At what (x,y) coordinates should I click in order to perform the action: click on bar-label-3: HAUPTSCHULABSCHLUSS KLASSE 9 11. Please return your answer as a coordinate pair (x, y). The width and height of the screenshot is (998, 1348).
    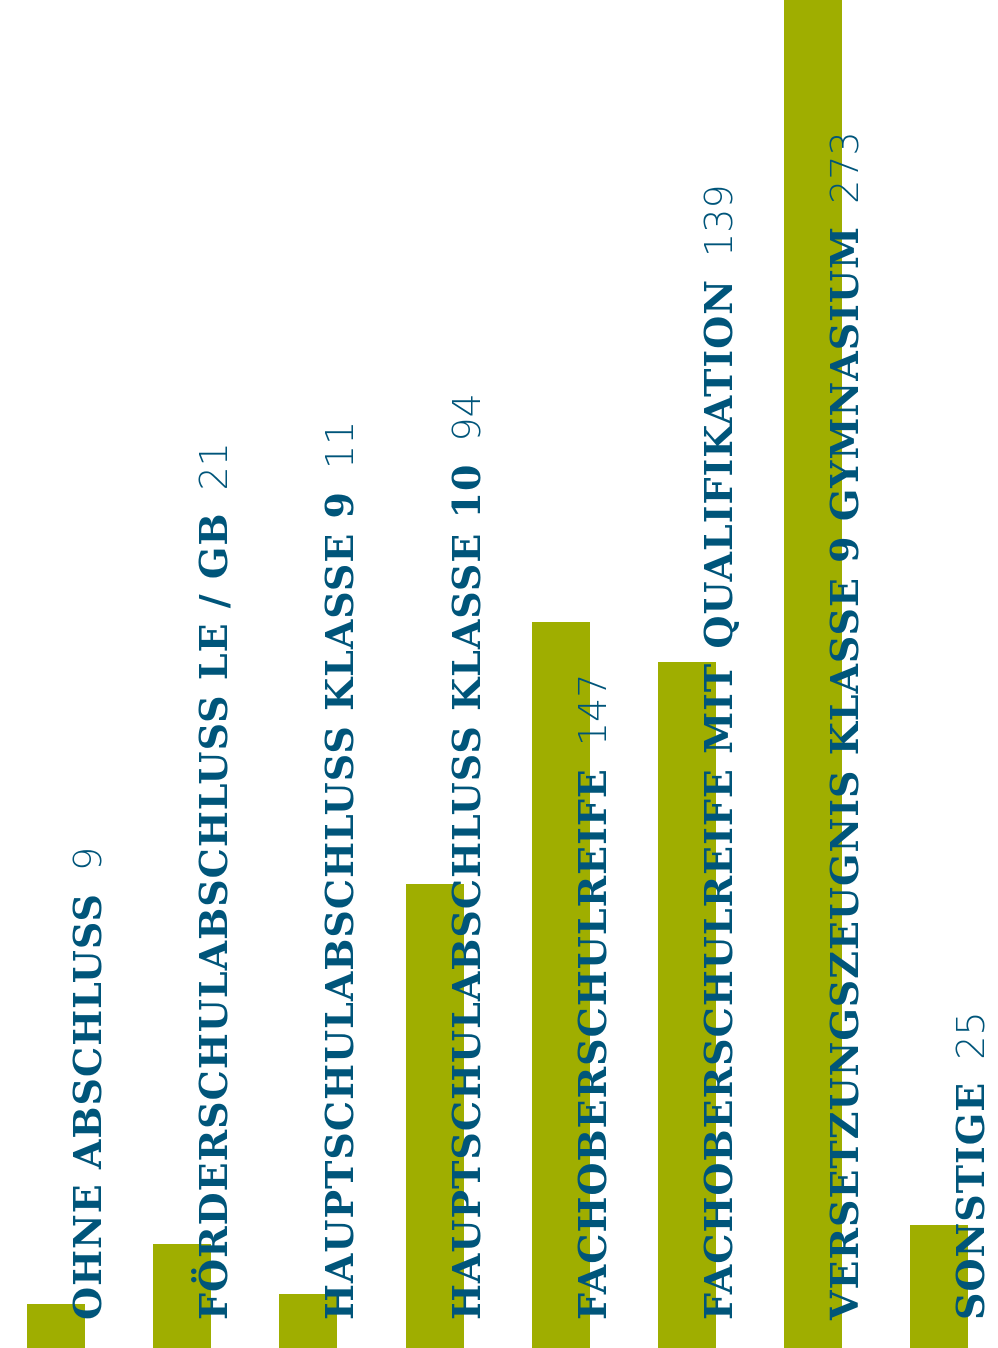
    Looking at the image, I should click on (340, 870).